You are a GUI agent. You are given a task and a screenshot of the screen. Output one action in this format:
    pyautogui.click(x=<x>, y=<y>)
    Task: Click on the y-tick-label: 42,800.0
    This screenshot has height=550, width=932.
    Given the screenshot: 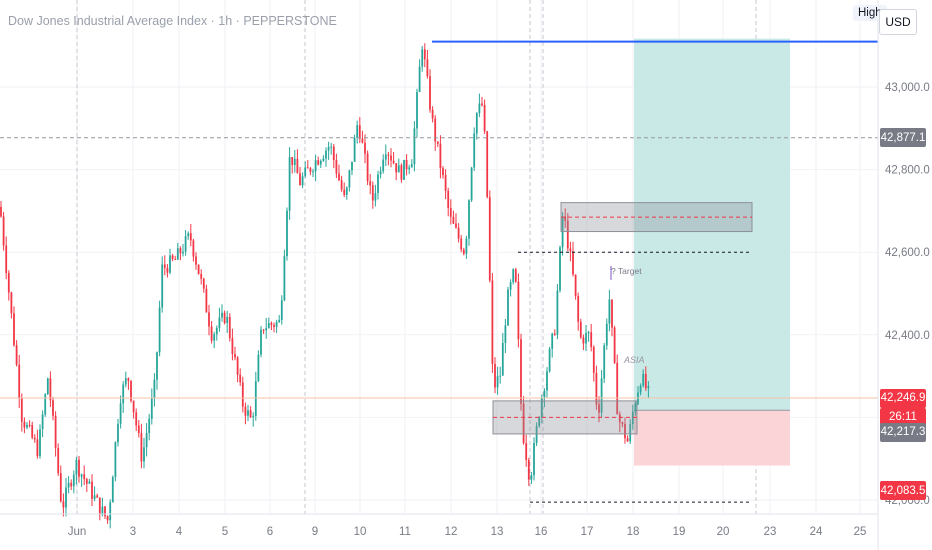 What is the action you would take?
    pyautogui.click(x=907, y=171)
    